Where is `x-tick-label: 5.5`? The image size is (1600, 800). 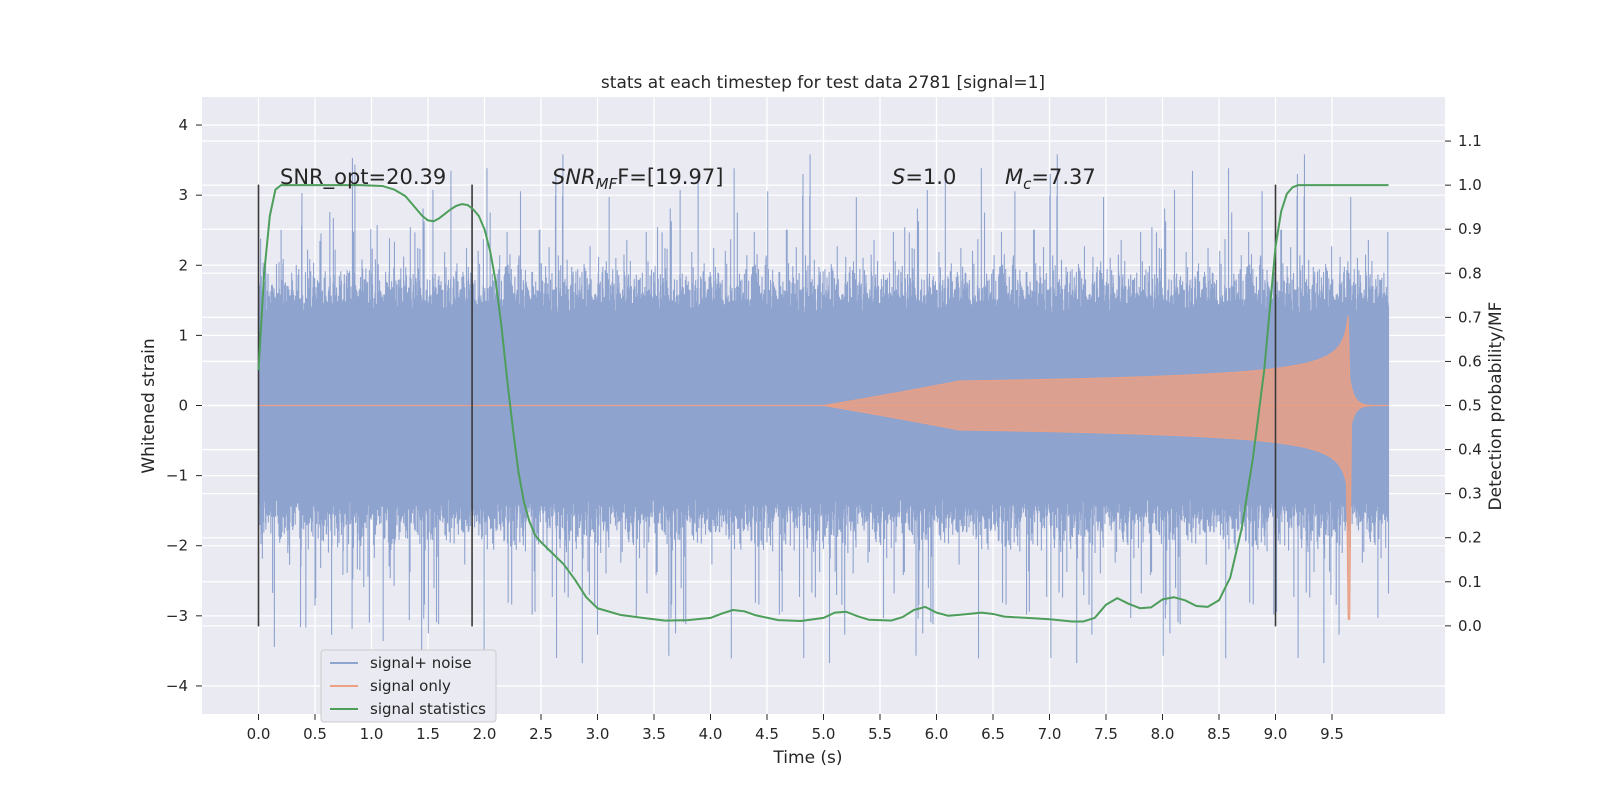 x-tick-label: 5.5 is located at coordinates (880, 734).